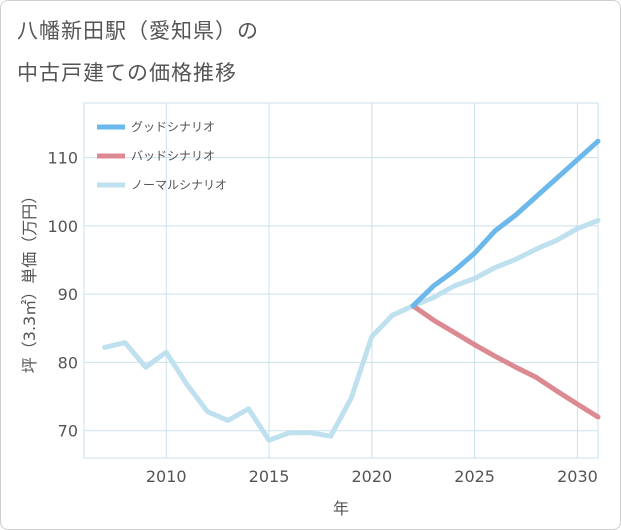 Image resolution: width=621 pixels, height=530 pixels. Describe the element at coordinates (173, 127) in the screenshot. I see `legend-label: グッドシナリオ` at that location.